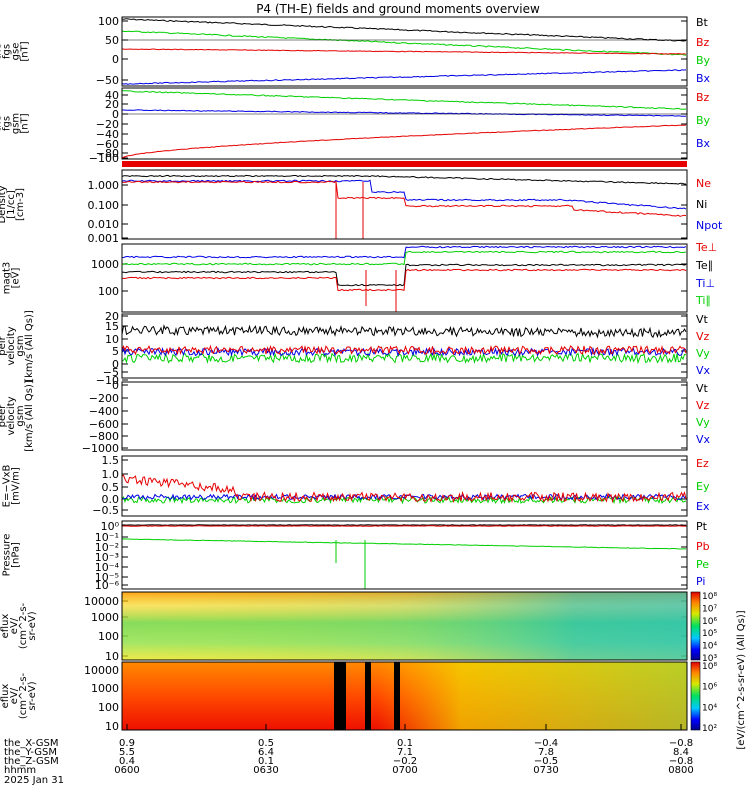 This screenshot has width=750, height=800. What do you see at coordinates (266, 743) in the screenshot?
I see `x-row-value: 0.5` at bounding box center [266, 743].